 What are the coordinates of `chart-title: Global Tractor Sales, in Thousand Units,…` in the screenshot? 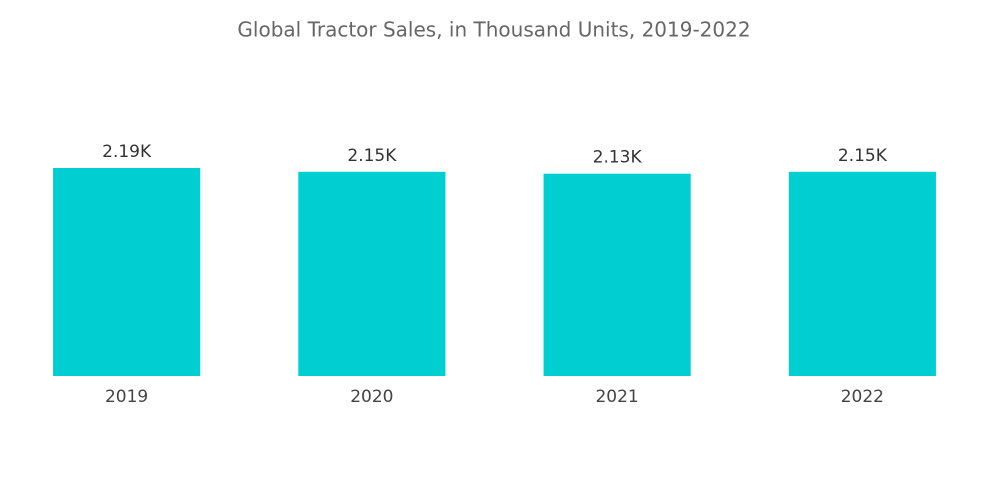 It's located at (493, 30).